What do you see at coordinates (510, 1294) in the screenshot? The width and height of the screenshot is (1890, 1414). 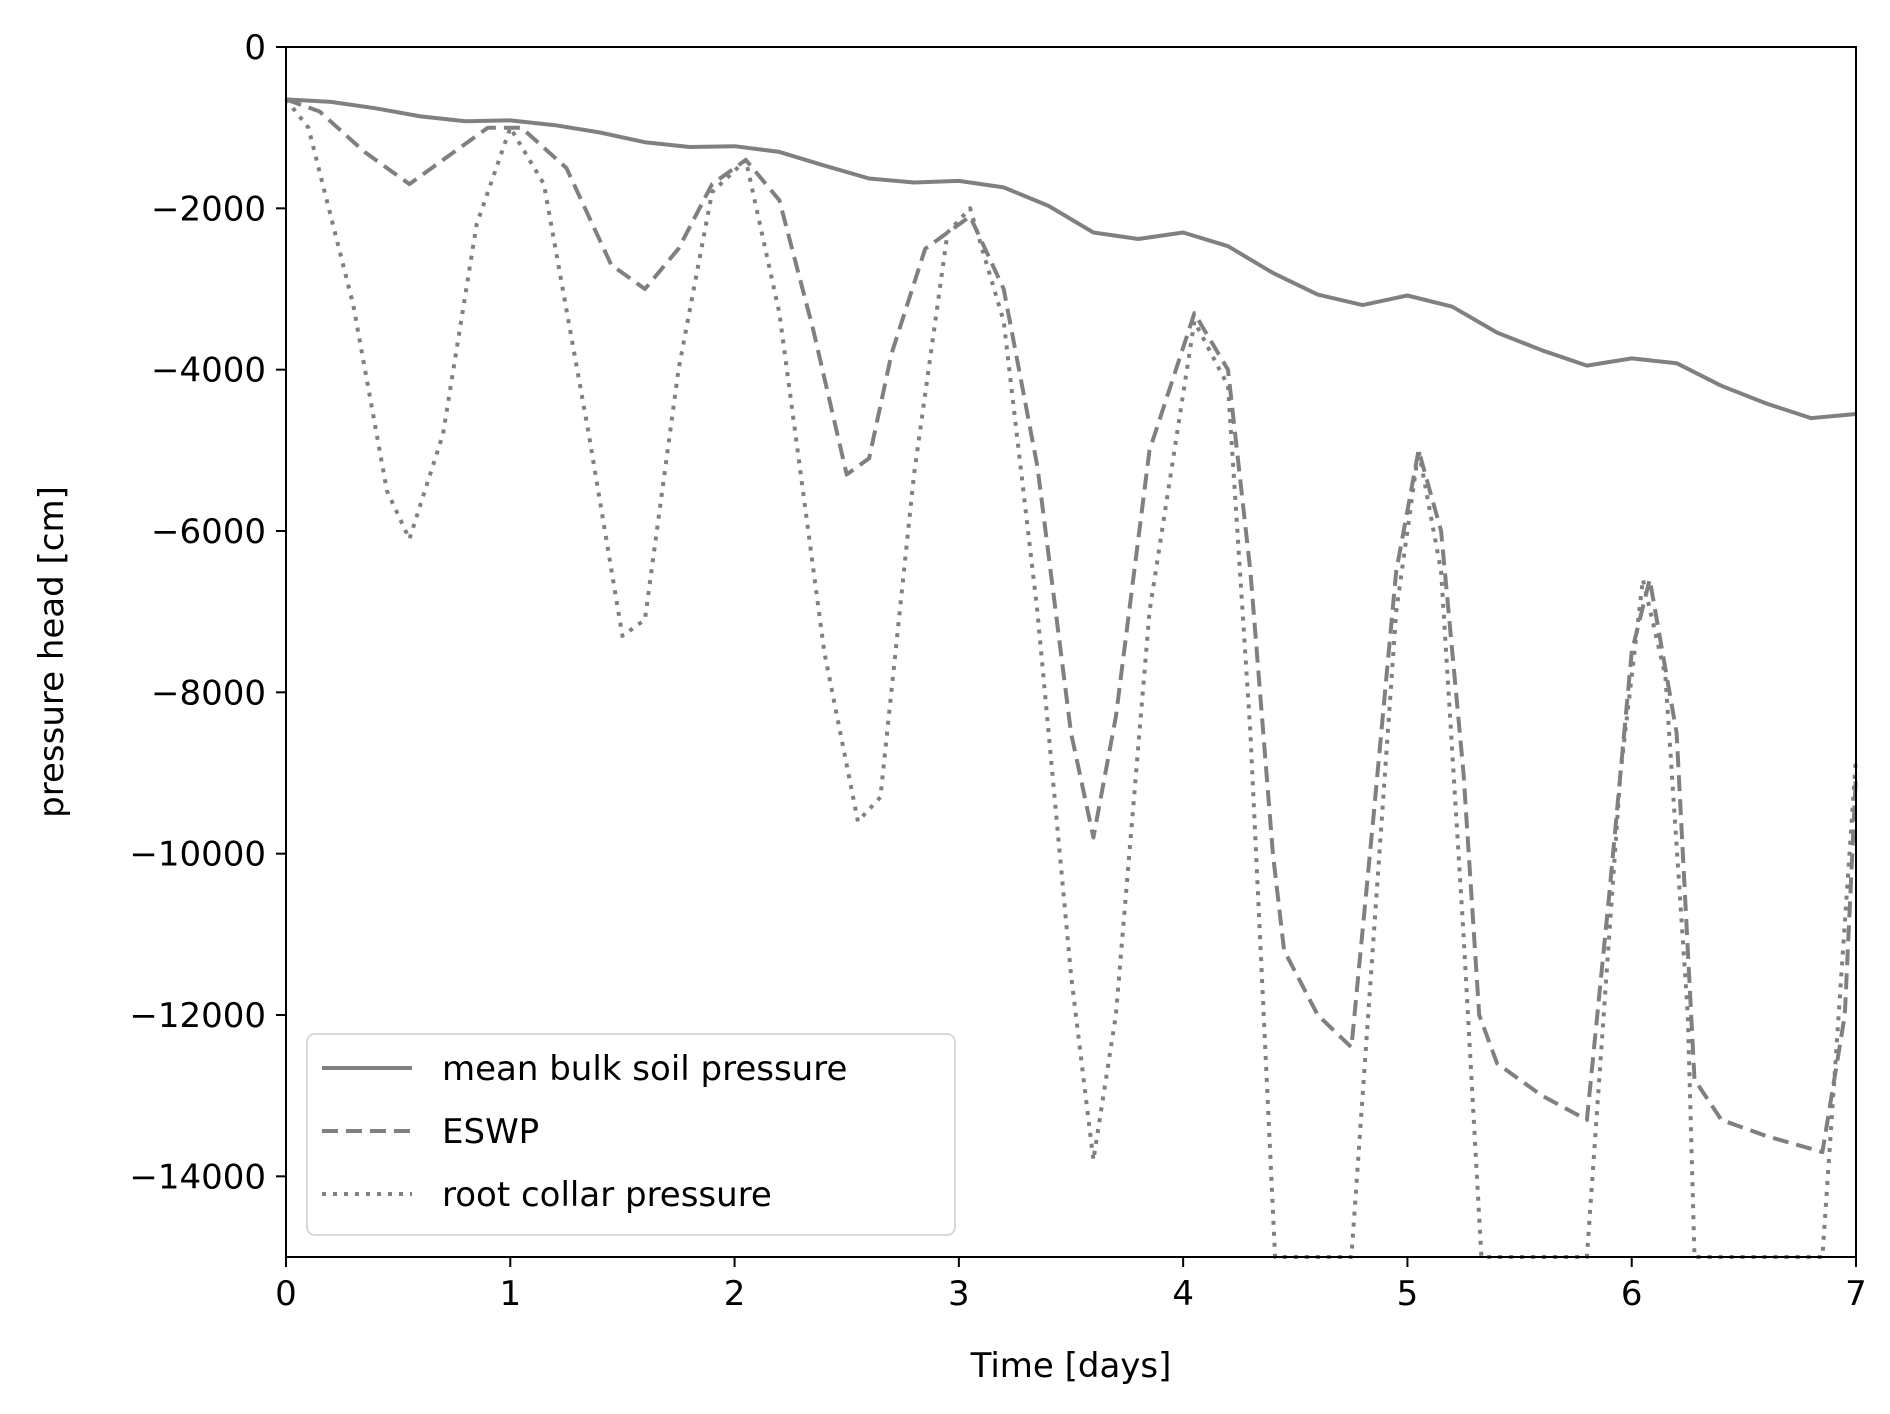 I see `x-tick-label: 1` at bounding box center [510, 1294].